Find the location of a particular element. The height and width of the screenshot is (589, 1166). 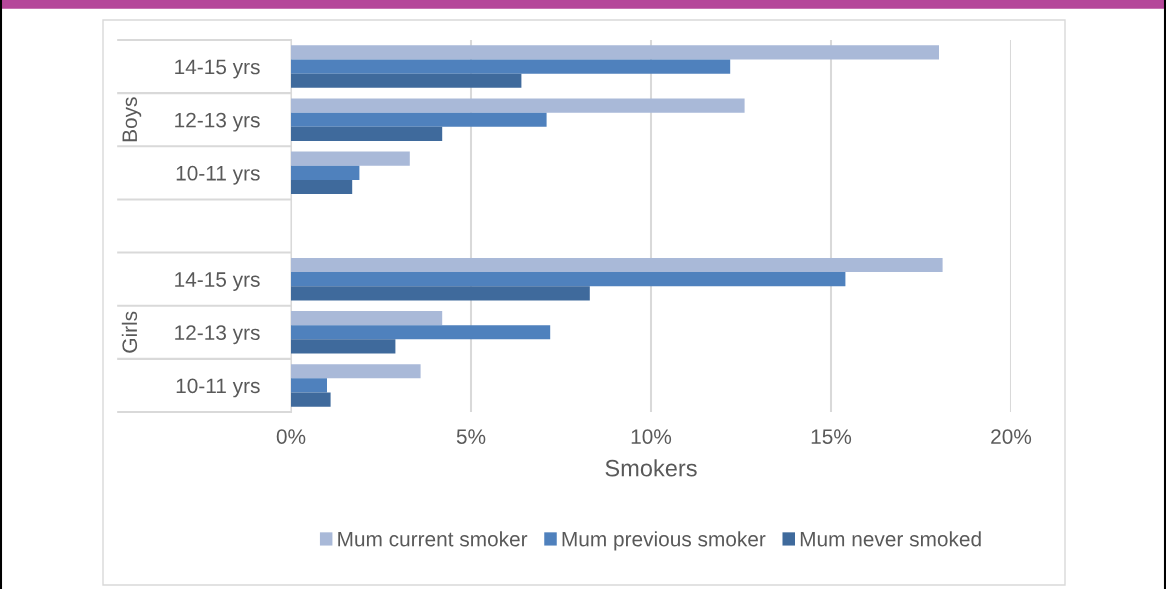

x-tick-label: 15% is located at coordinates (831, 436).